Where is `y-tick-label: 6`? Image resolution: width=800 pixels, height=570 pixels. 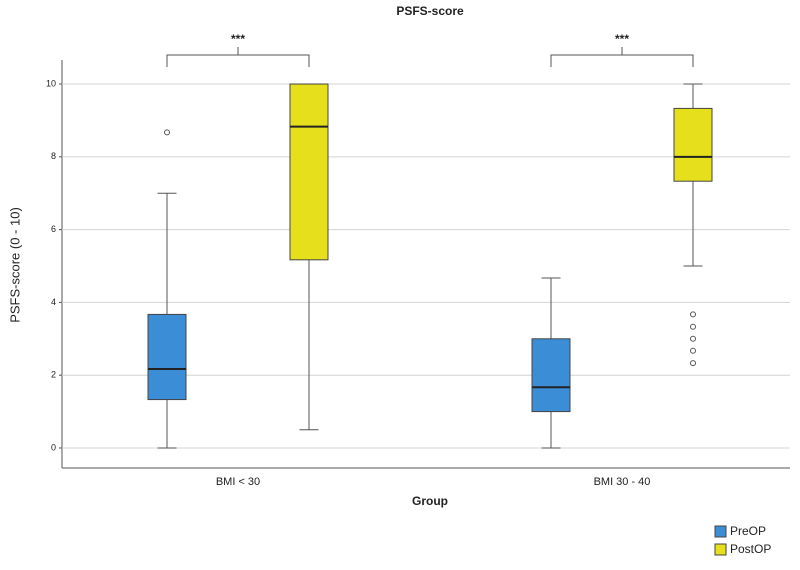
y-tick-label: 6 is located at coordinates (53, 229).